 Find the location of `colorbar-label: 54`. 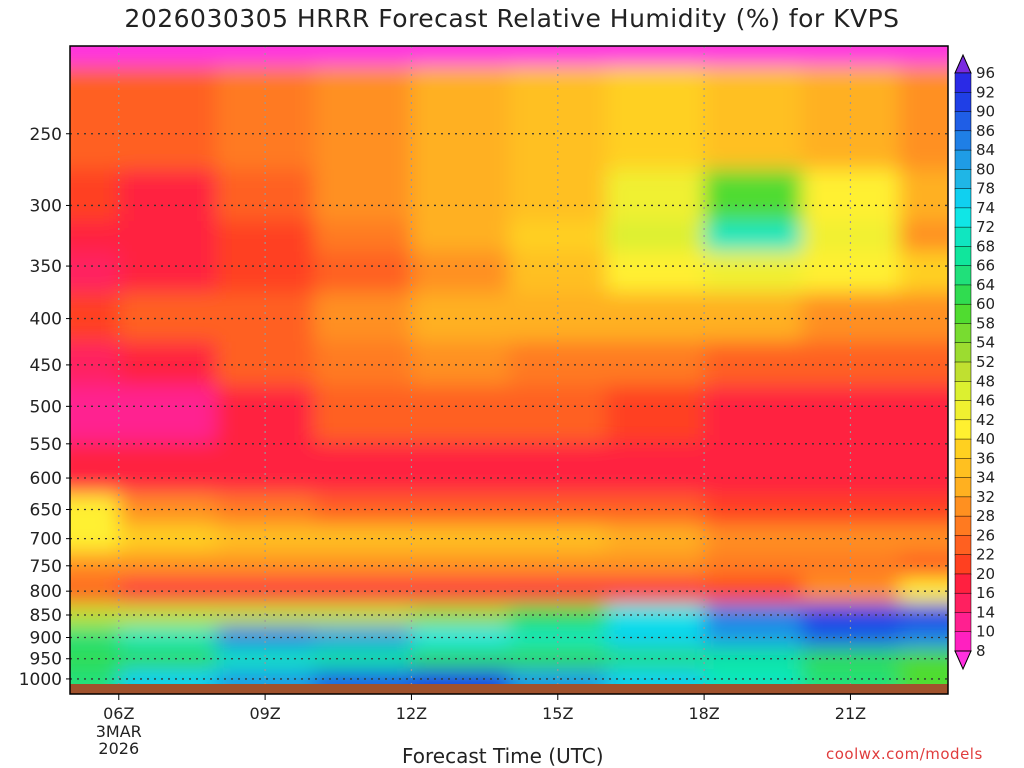

colorbar-label: 54 is located at coordinates (985, 343).